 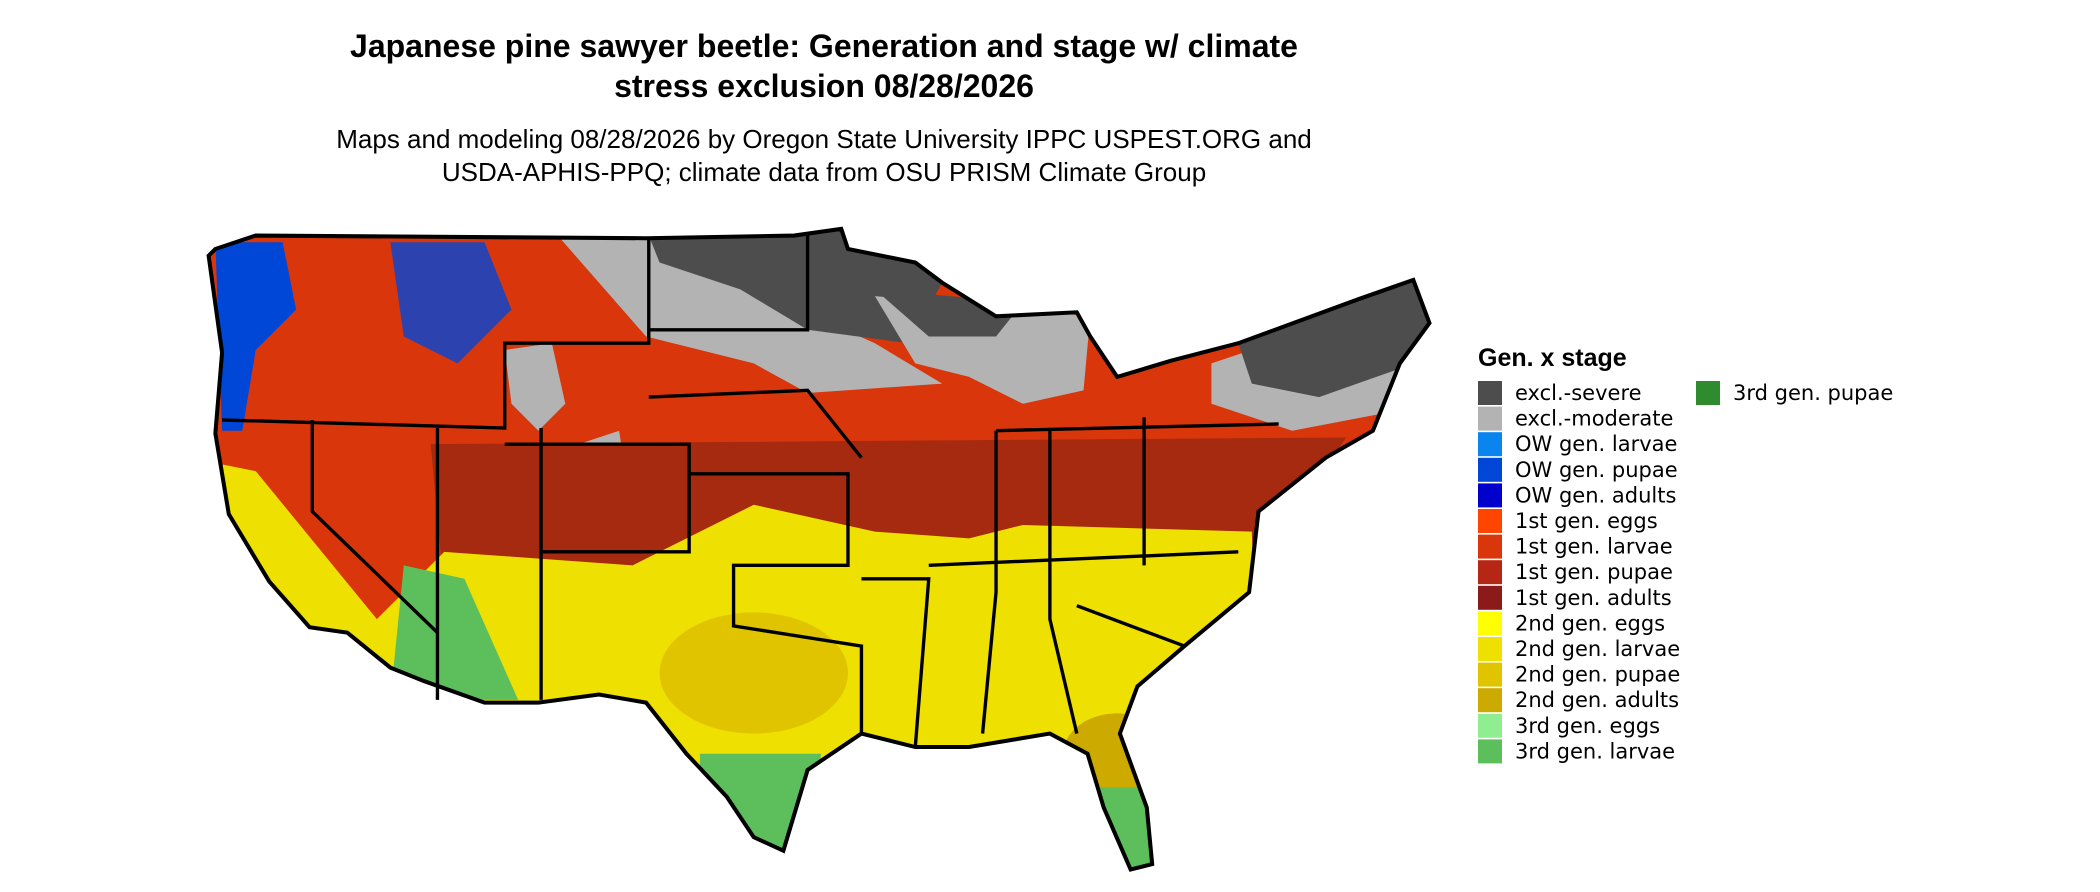 What do you see at coordinates (1586, 521) in the screenshot?
I see `legend-label: 1st gen. eggs` at bounding box center [1586, 521].